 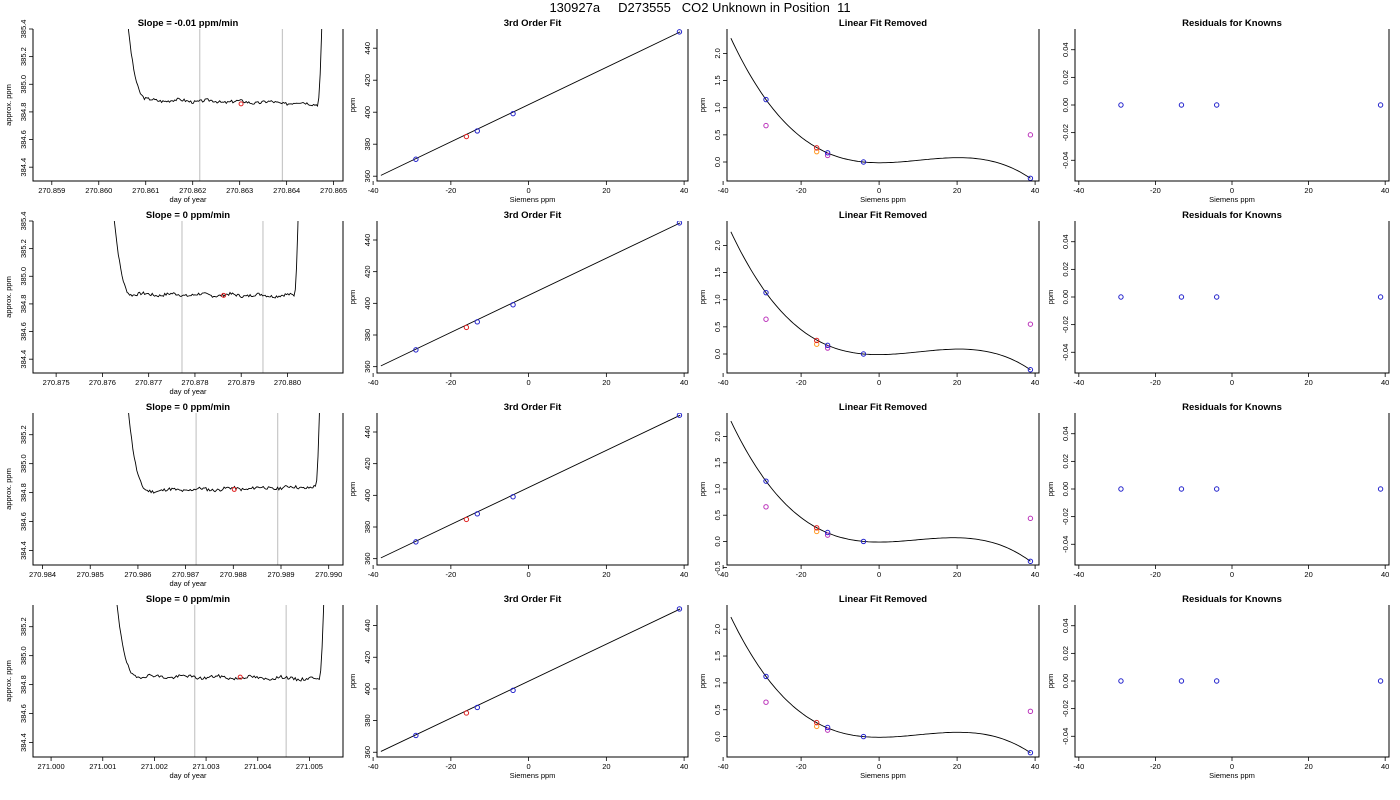 I want to click on y-tick-label: 1.5, so click(x=717, y=463).